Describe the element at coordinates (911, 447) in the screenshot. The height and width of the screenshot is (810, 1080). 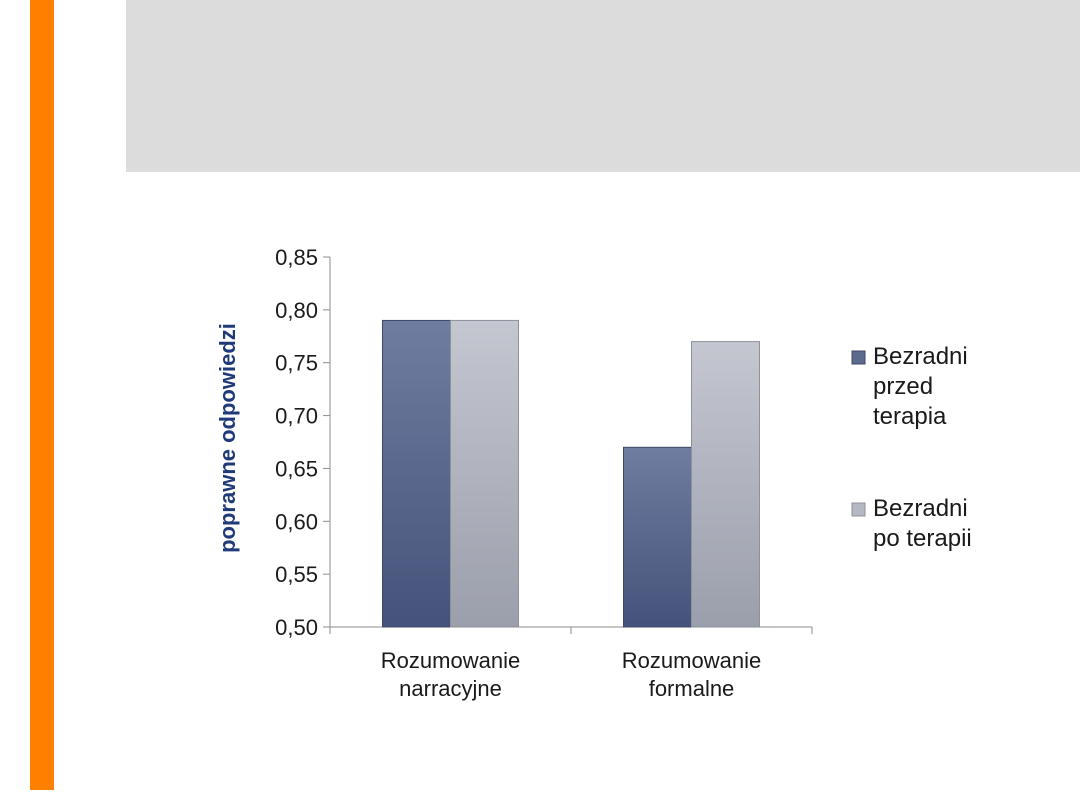
I see `chart-legend: Bezradni przed terapia Bezradni po terapii` at that location.